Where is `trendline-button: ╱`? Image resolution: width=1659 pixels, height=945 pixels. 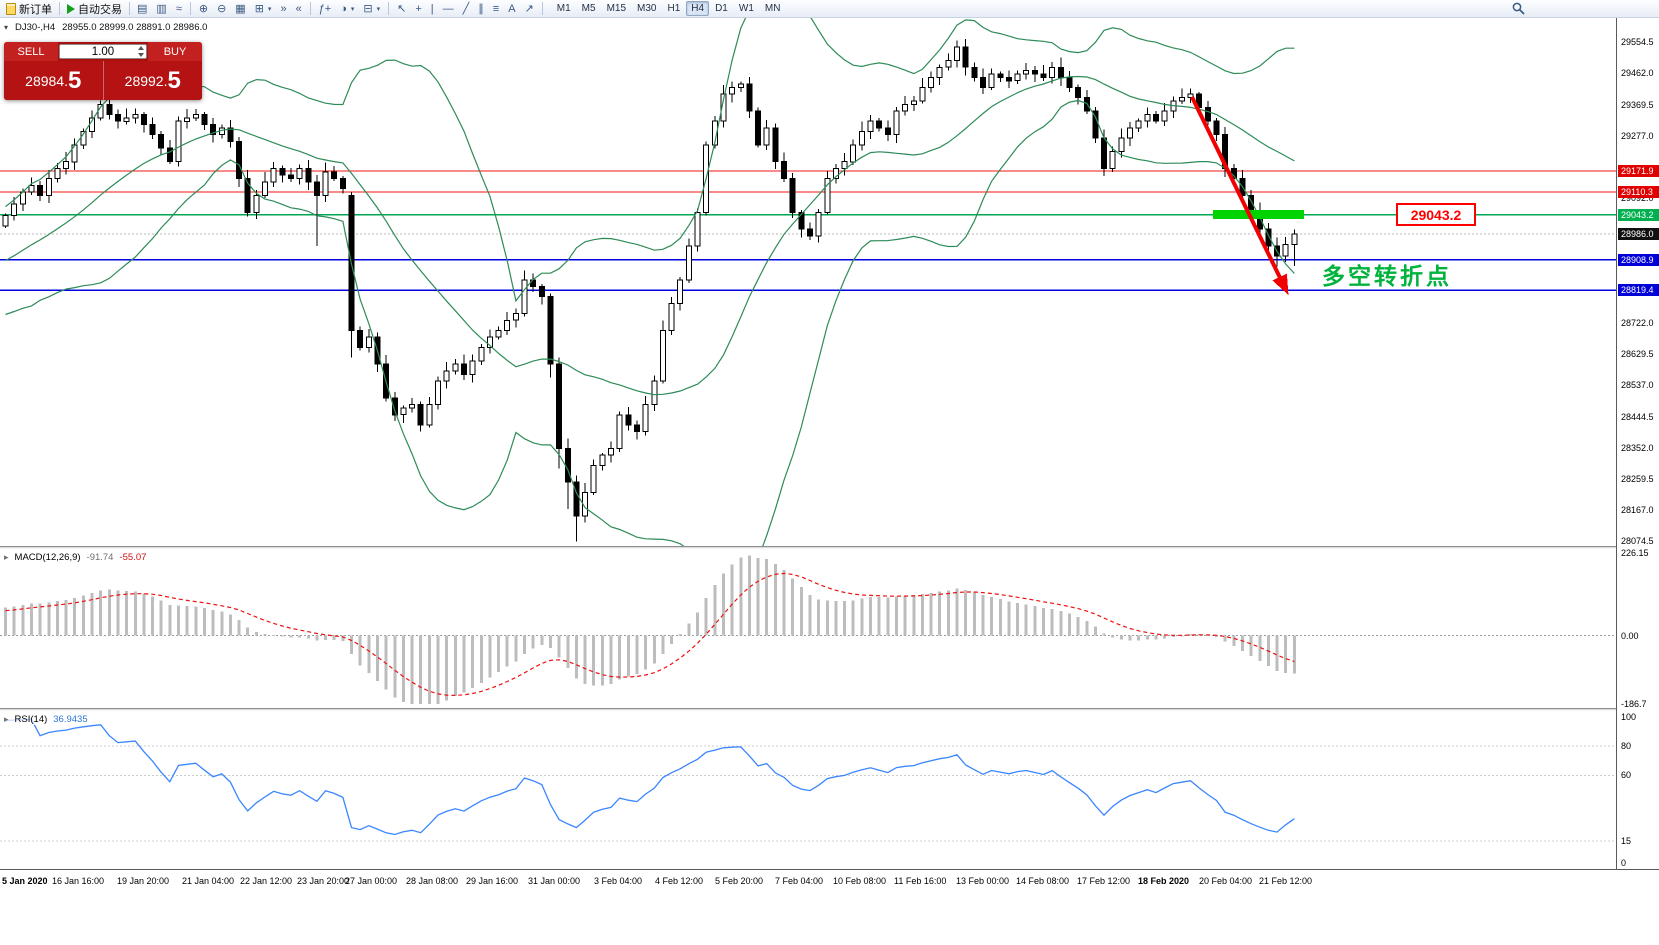 trendline-button: ╱ is located at coordinates (466, 9).